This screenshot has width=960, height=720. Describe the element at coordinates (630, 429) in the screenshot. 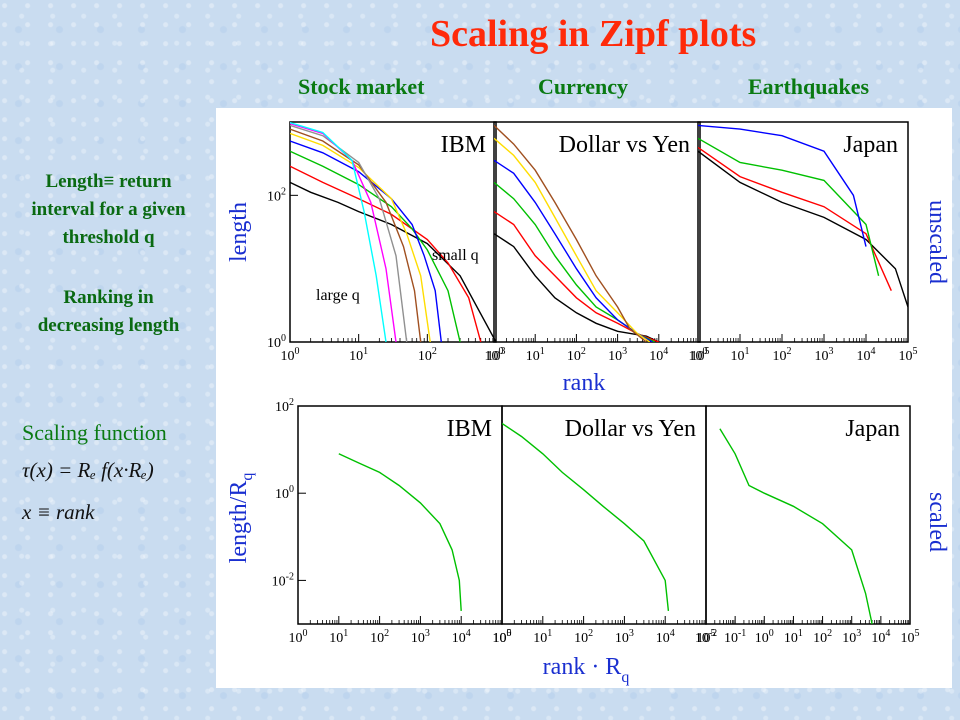

I see `panel-title-4: Dollar vs Yen` at that location.